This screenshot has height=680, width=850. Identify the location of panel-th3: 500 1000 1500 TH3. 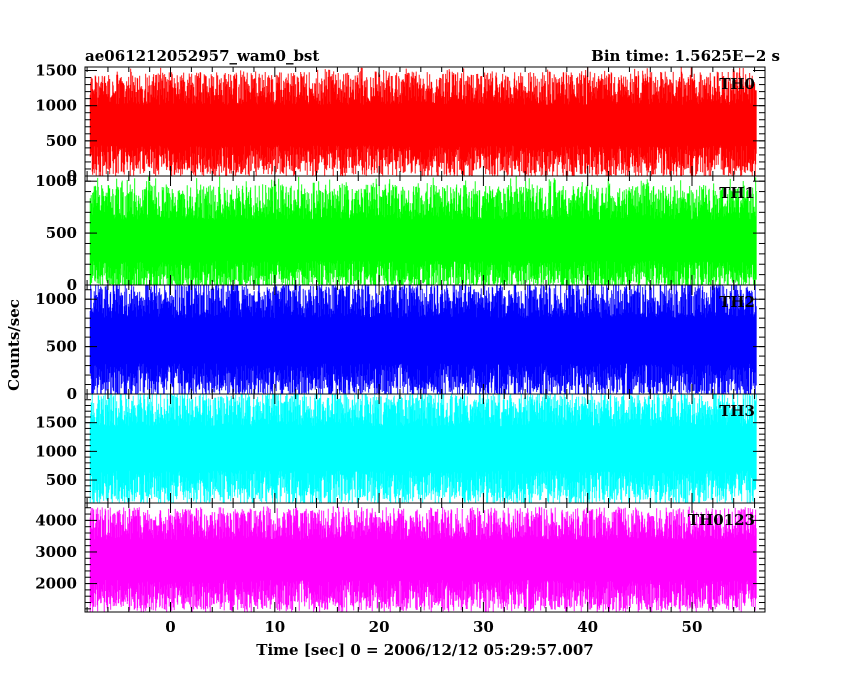
(400, 448).